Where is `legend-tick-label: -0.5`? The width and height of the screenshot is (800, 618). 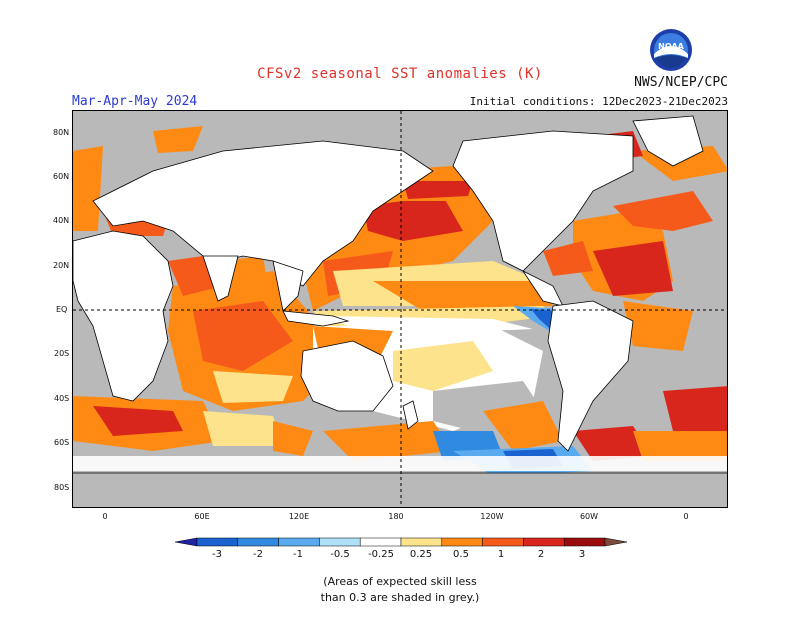
legend-tick-label: -0.5 is located at coordinates (340, 554).